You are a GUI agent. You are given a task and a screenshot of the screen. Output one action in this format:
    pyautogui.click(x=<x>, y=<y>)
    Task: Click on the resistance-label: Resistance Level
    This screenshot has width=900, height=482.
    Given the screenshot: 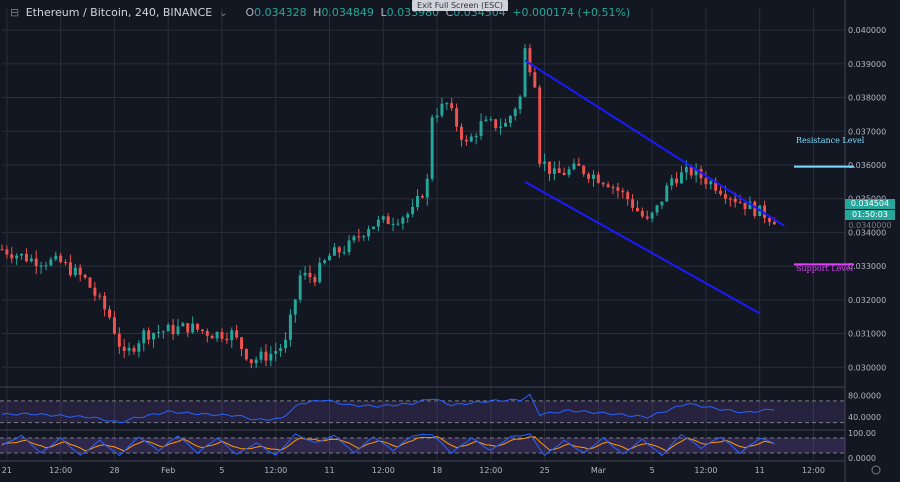 What is the action you would take?
    pyautogui.click(x=830, y=140)
    